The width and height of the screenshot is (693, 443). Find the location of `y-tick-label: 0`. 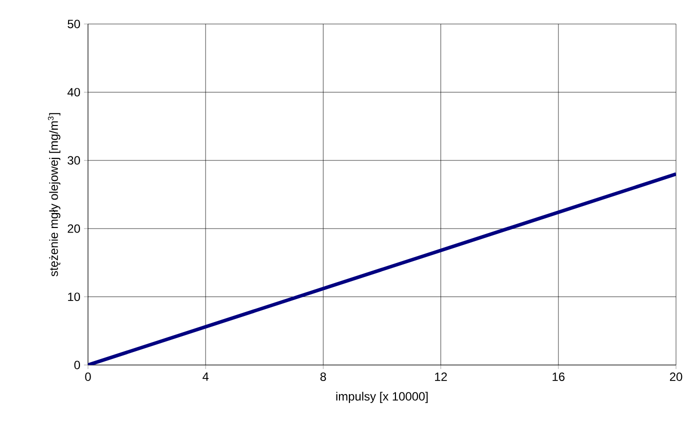

y-tick-label: 0 is located at coordinates (77, 365).